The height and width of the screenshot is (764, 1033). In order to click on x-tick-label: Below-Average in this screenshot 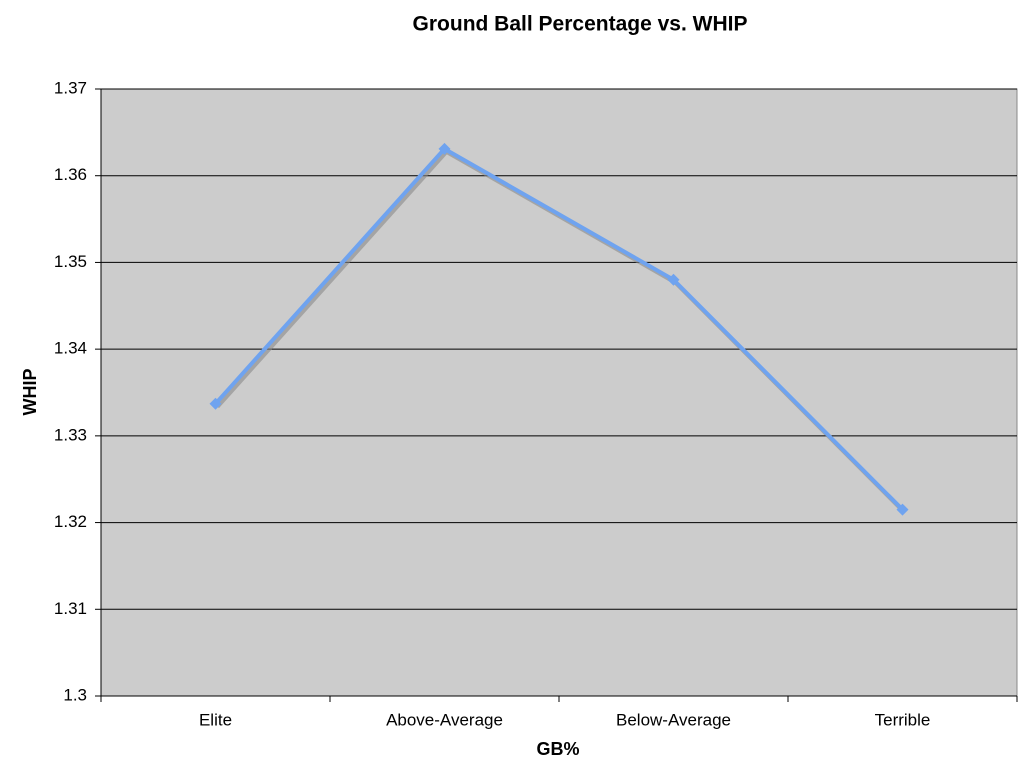, I will do `click(673, 719)`.